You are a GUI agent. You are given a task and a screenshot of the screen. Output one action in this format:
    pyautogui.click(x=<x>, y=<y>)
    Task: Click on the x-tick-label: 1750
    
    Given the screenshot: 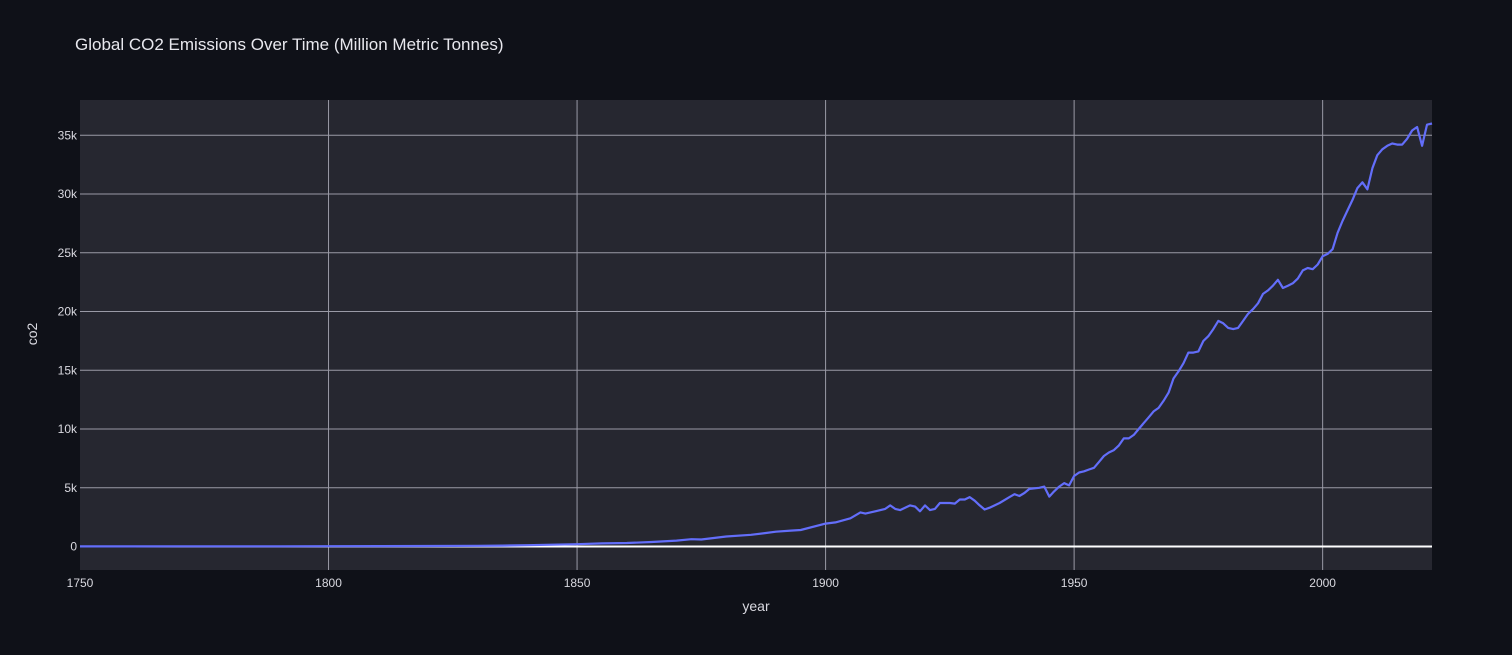 What is the action you would take?
    pyautogui.click(x=80, y=583)
    